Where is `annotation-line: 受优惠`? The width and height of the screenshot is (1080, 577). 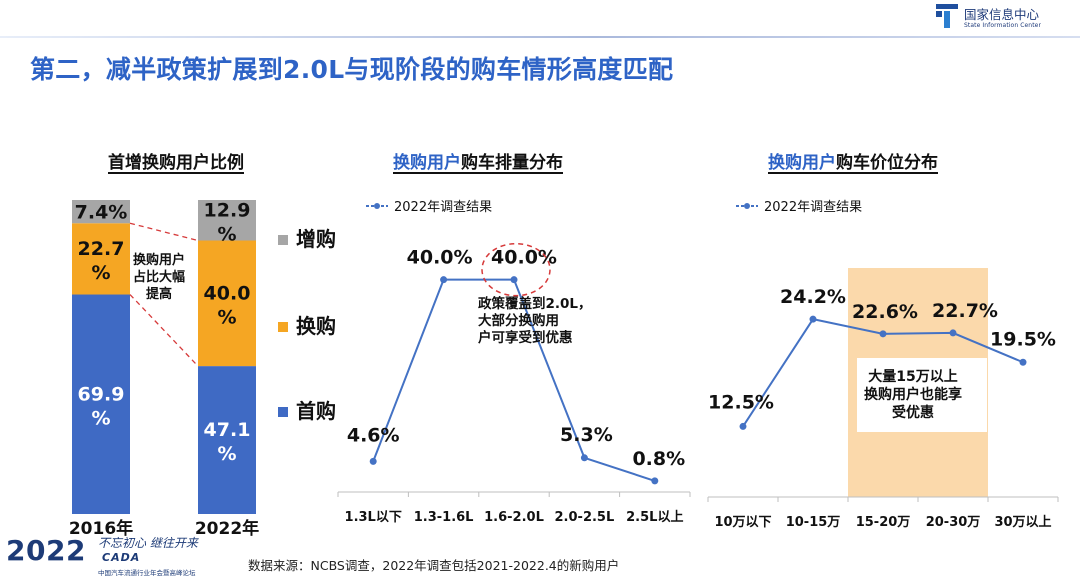
annotation-line: 受优惠 is located at coordinates (913, 413).